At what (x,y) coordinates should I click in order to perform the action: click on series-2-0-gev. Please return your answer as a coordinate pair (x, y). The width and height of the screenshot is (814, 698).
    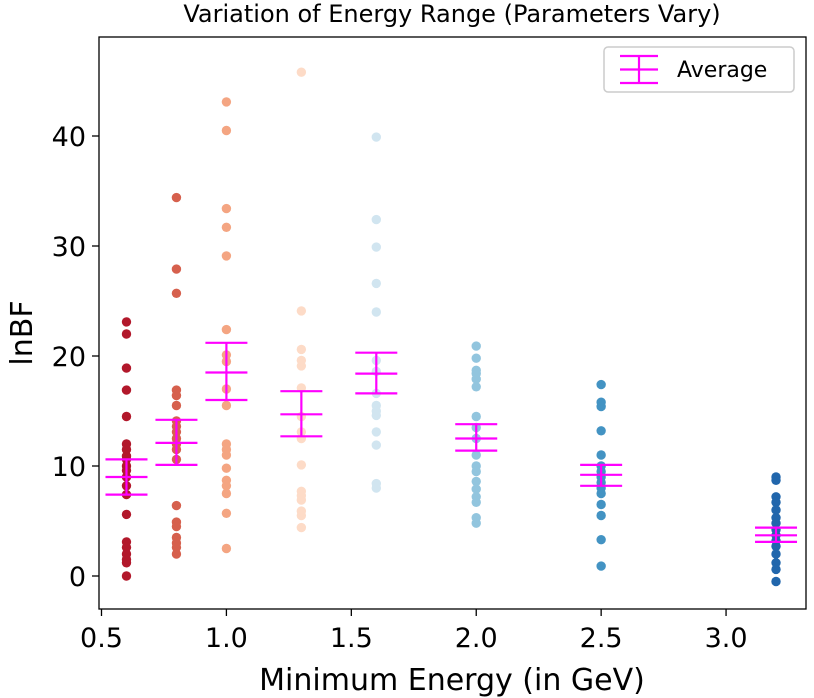
    Looking at the image, I should click on (476, 434).